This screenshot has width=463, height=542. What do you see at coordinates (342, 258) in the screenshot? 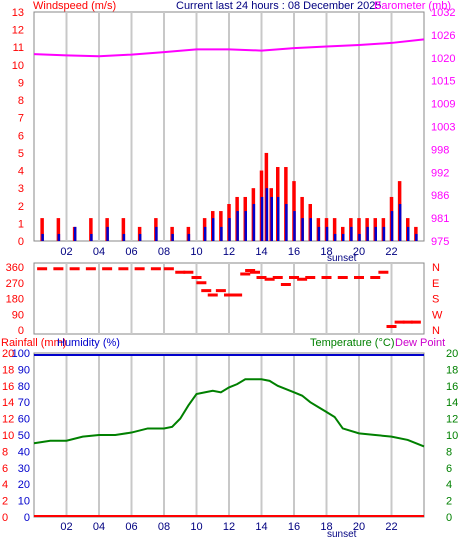
I see `sunset-label-top: sunset` at bounding box center [342, 258].